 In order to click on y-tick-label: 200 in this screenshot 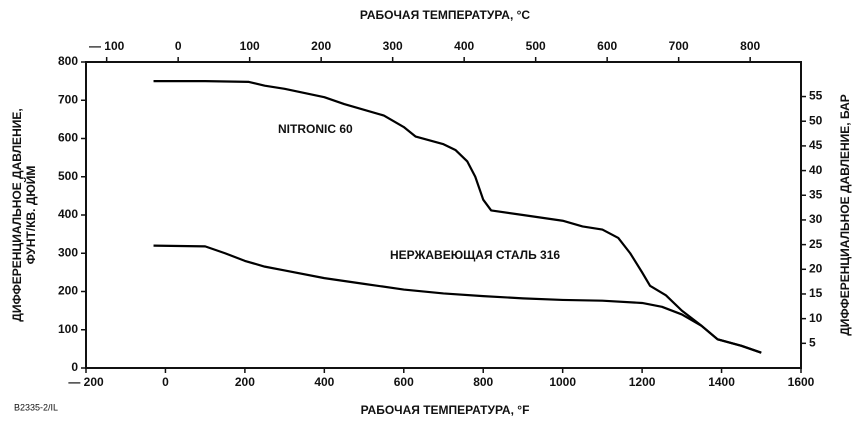, I will do `click(68, 291)`.